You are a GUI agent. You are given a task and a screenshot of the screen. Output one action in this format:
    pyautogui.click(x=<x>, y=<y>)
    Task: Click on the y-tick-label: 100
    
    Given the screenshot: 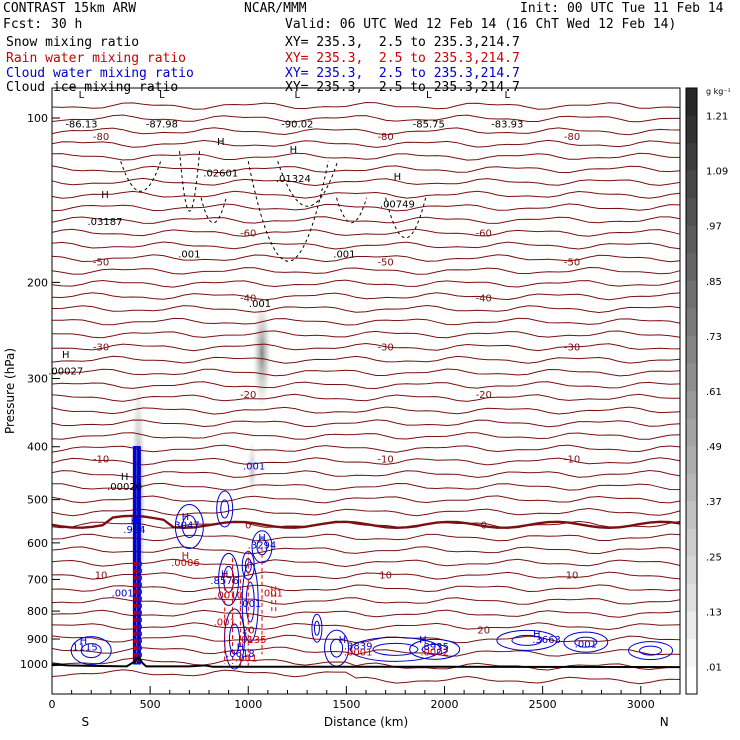 What is the action you would take?
    pyautogui.click(x=37, y=118)
    